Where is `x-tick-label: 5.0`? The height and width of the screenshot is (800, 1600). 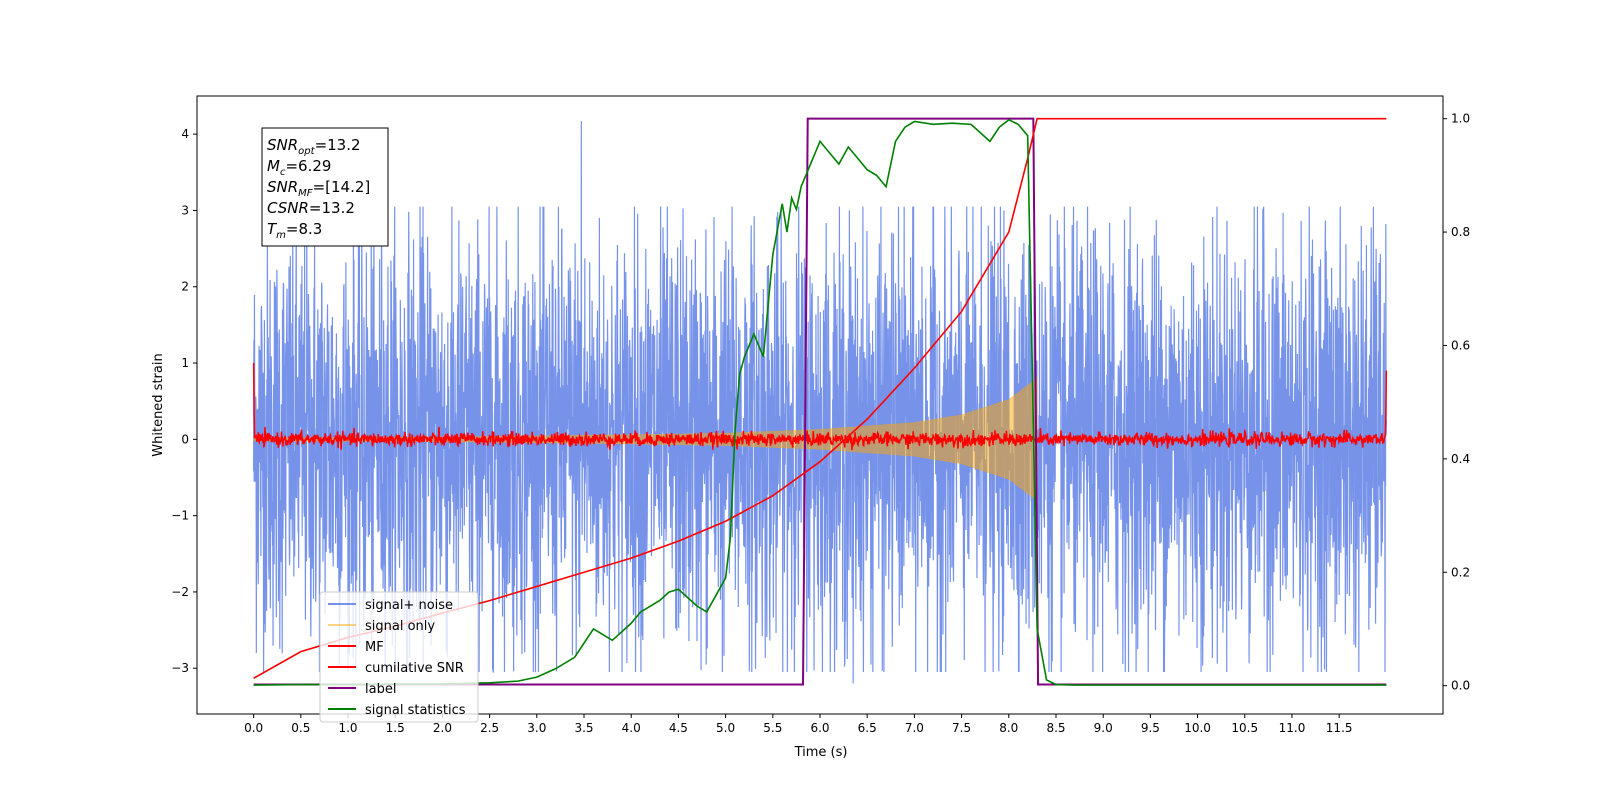
x-tick-label: 5.0 is located at coordinates (725, 728).